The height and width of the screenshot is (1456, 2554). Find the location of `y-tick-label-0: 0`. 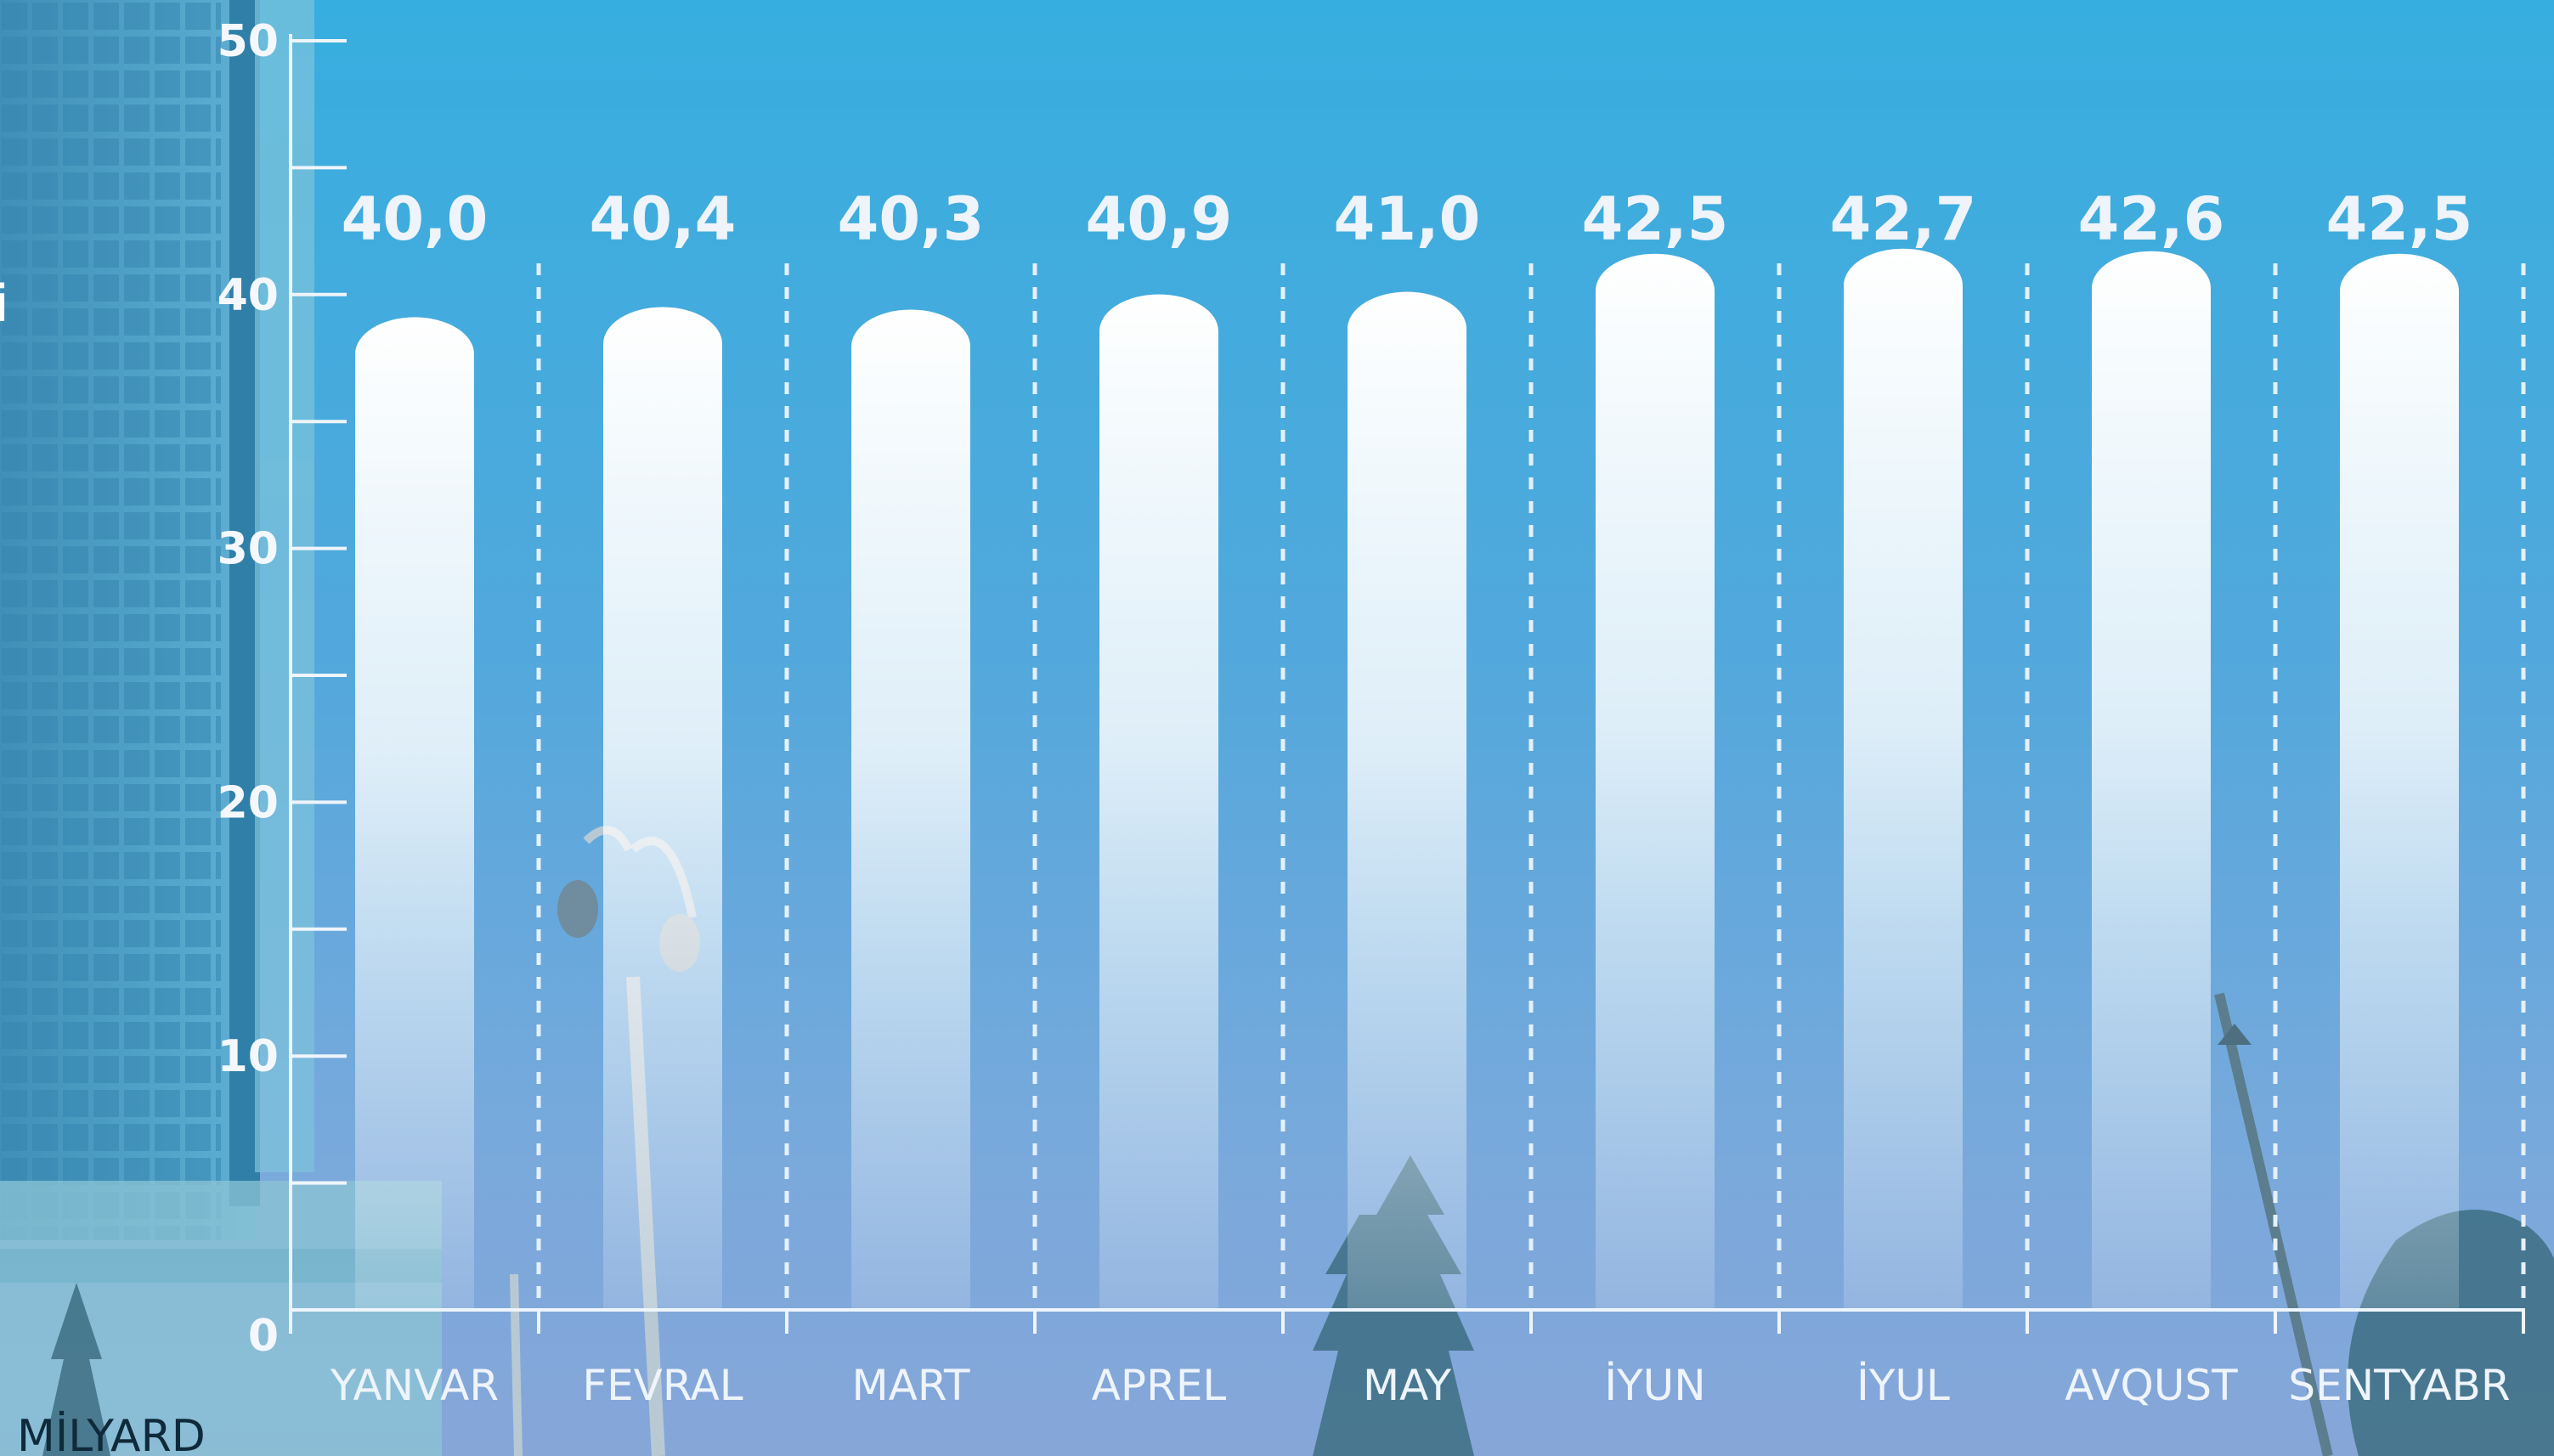

y-tick-label-0: 0 is located at coordinates (263, 1337).